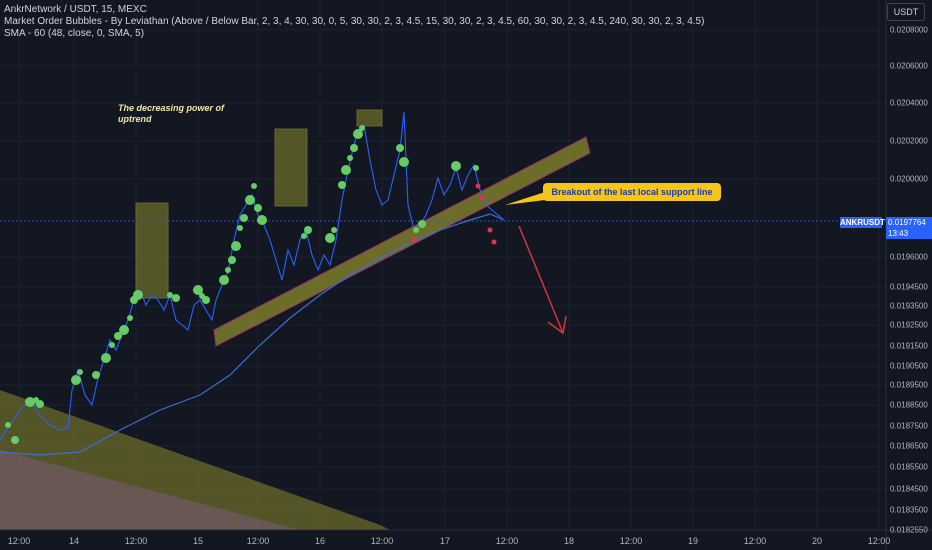 This screenshot has width=932, height=550. What do you see at coordinates (909, 257) in the screenshot?
I see `price-tick-label: 0.0196000` at bounding box center [909, 257].